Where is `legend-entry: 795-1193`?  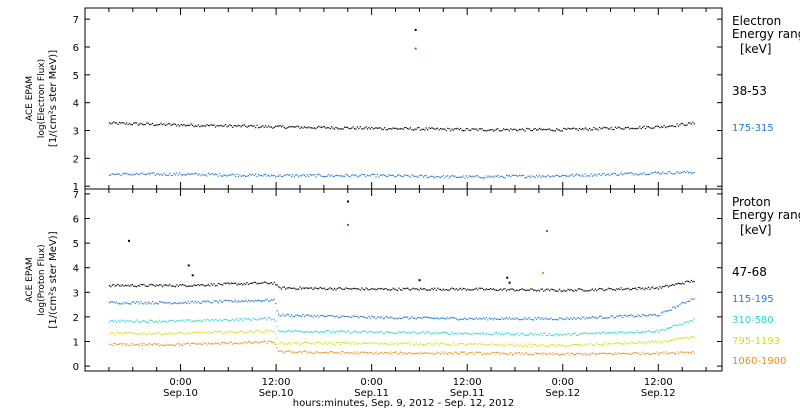 legend-entry: 795-1193 is located at coordinates (756, 341).